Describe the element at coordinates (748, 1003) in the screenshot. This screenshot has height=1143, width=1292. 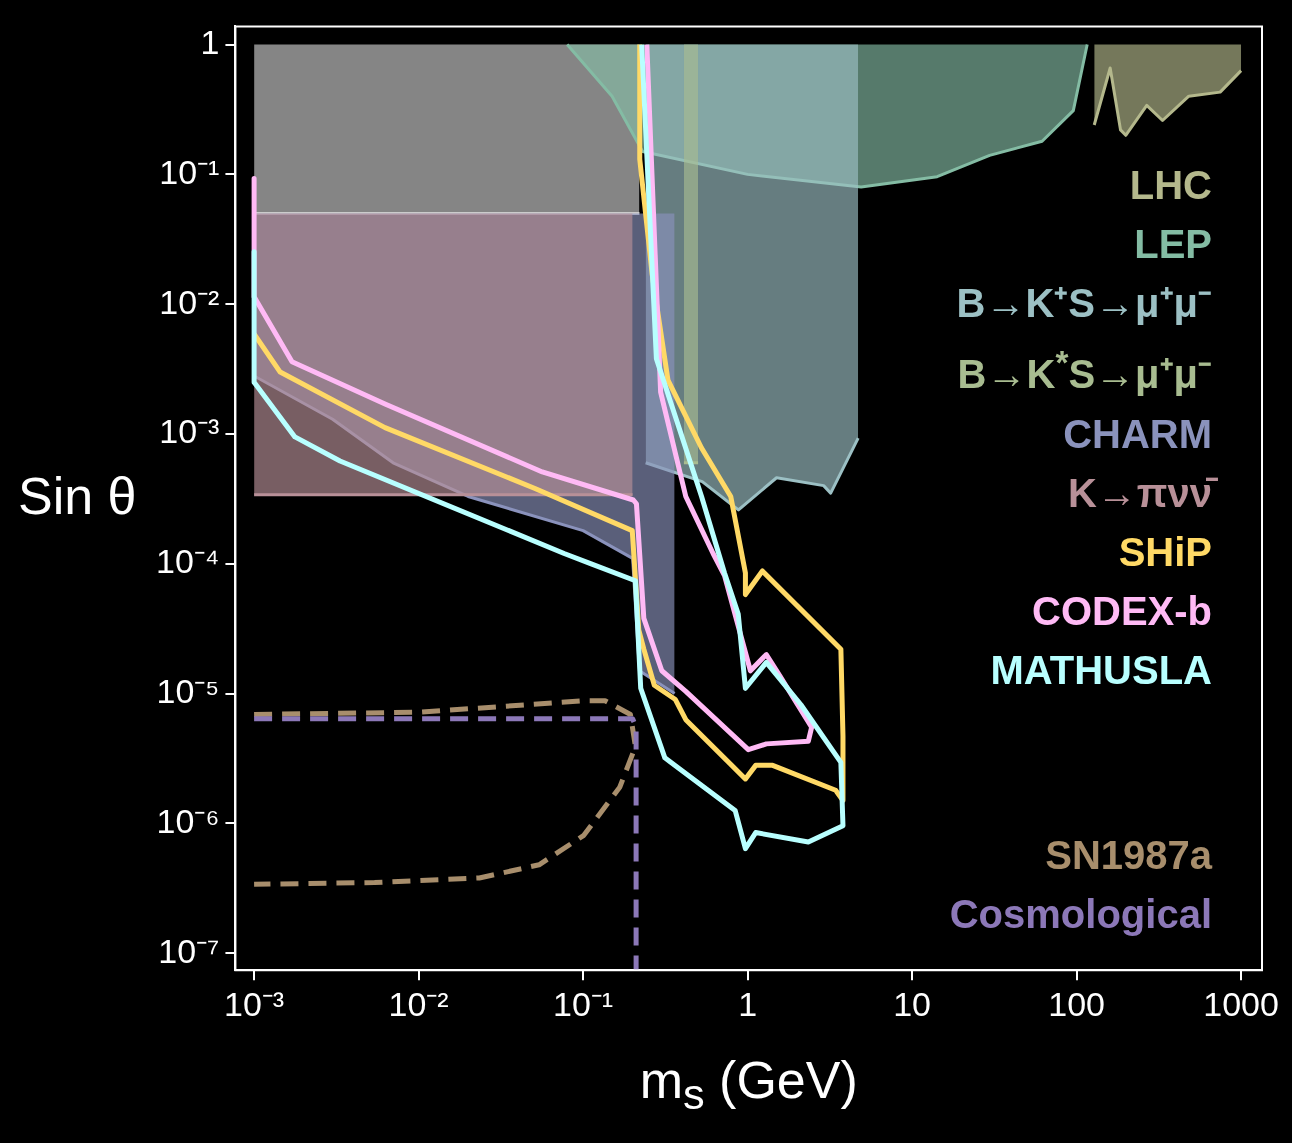
I see `x-tick-label: 1` at that location.